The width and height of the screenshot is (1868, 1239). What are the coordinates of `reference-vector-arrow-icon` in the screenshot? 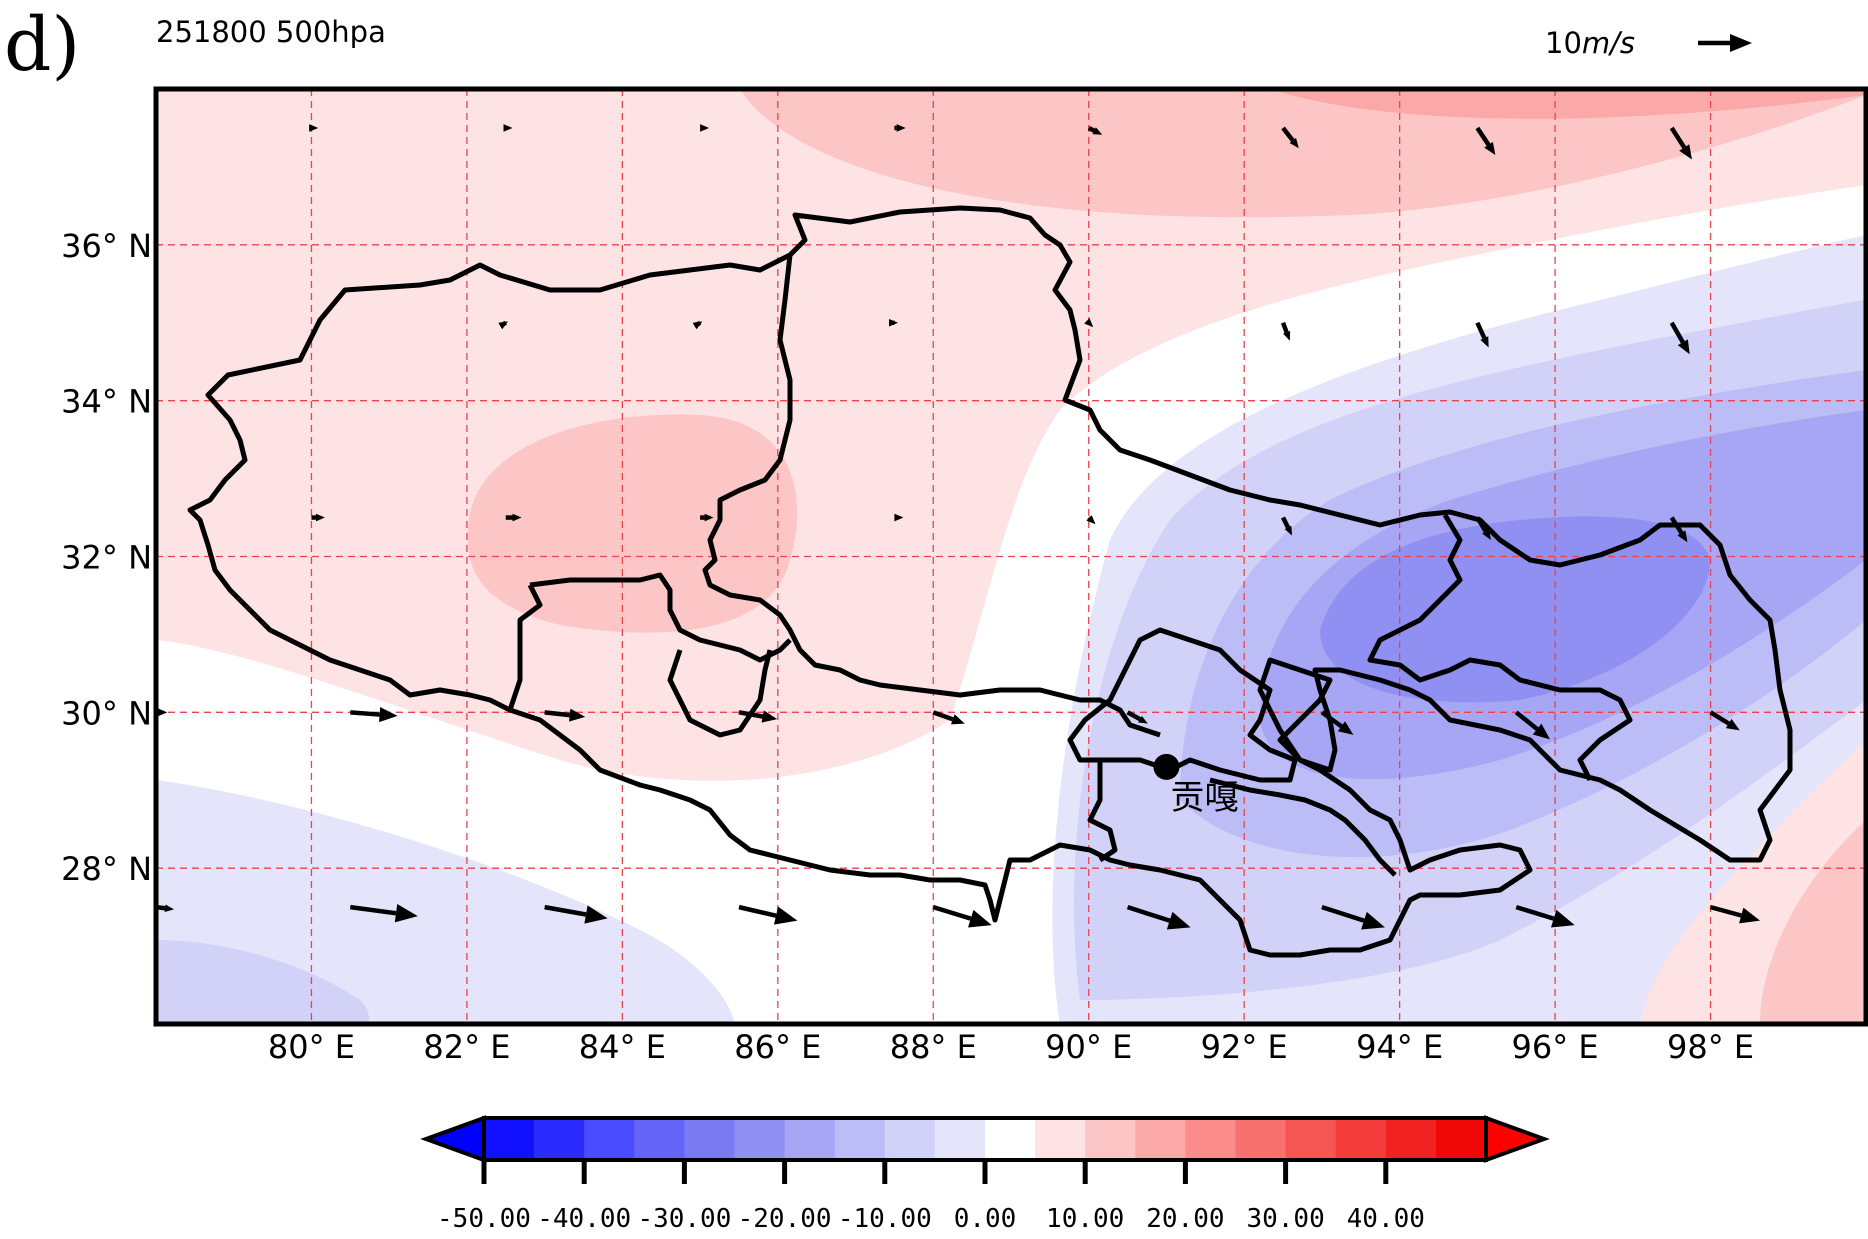 It's located at (1725, 43).